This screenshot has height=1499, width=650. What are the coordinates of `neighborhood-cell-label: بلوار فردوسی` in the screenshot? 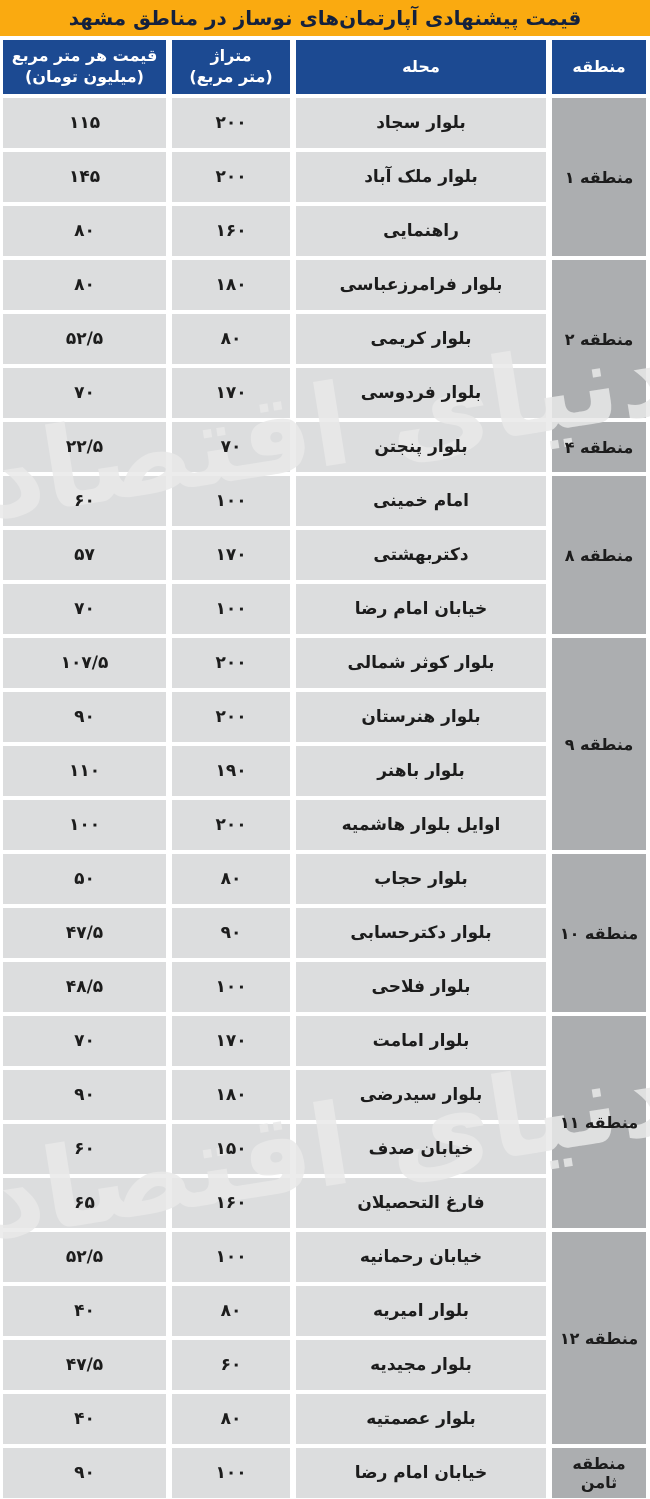 It's located at (421, 393).